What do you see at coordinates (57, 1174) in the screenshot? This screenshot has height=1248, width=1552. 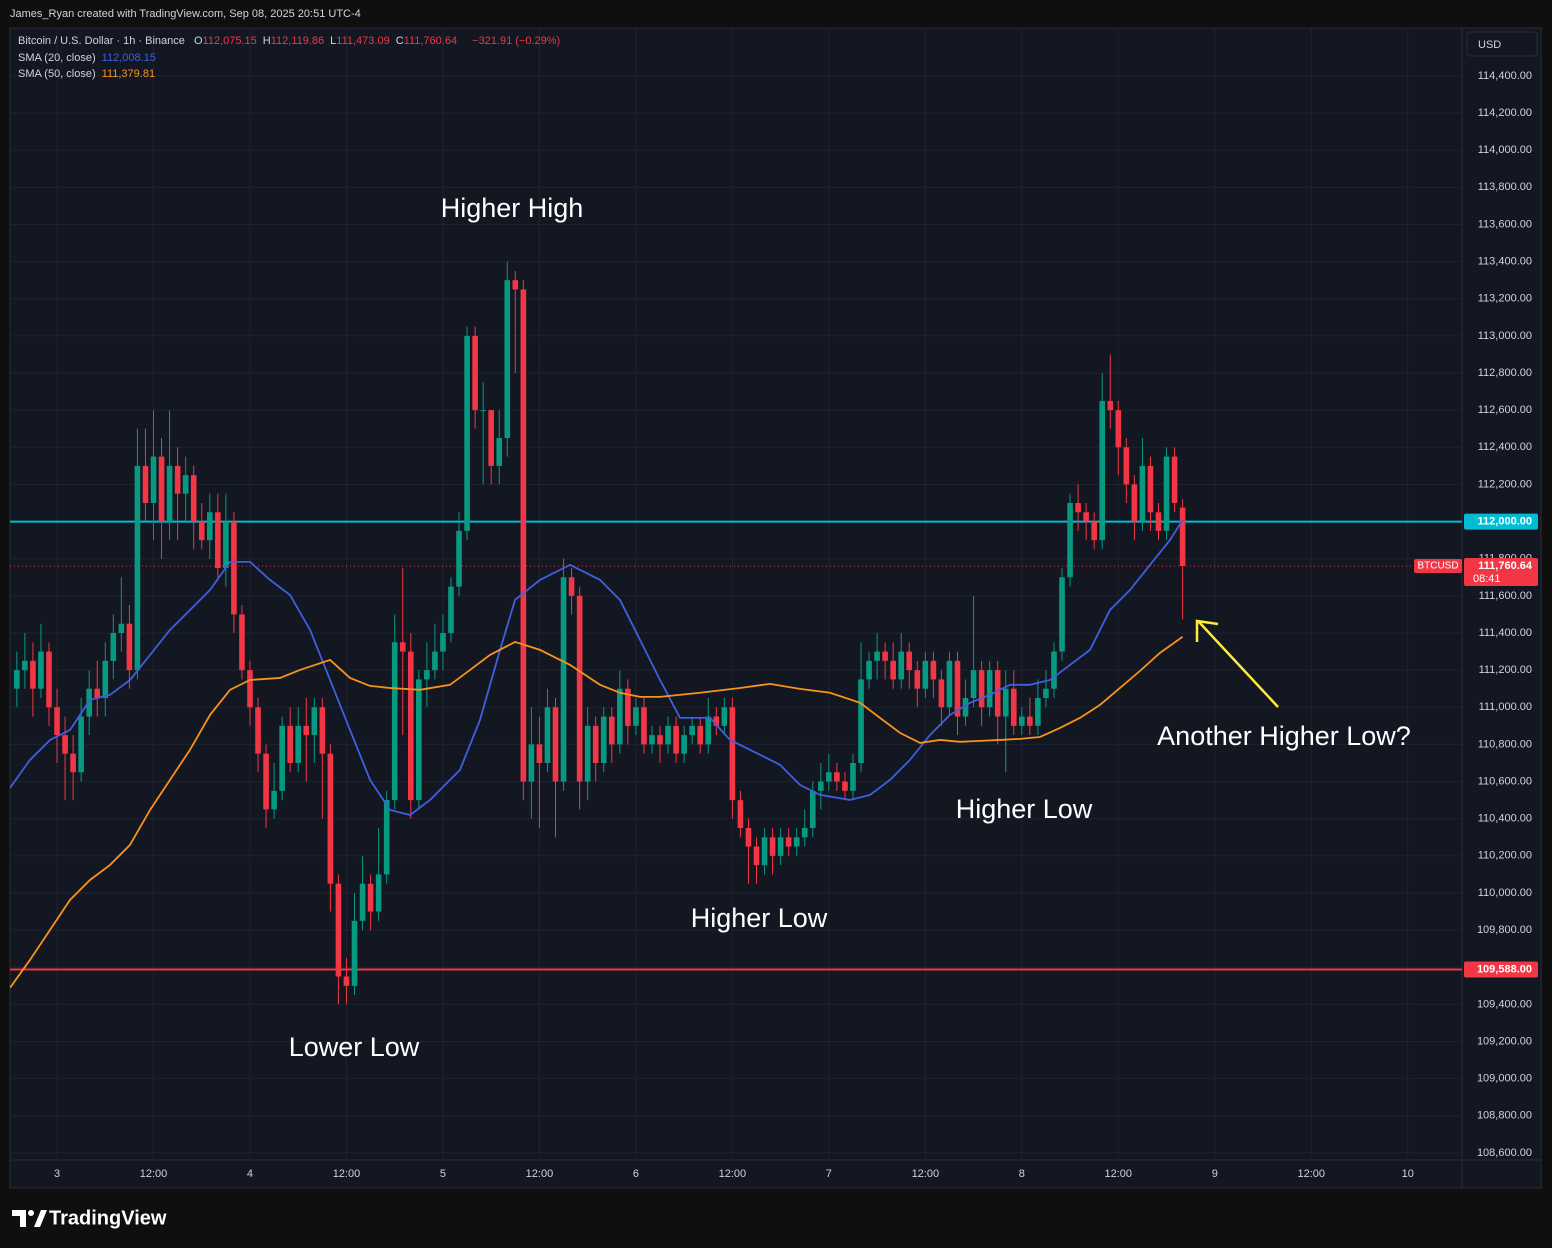 I see `x-tick-label: 3` at bounding box center [57, 1174].